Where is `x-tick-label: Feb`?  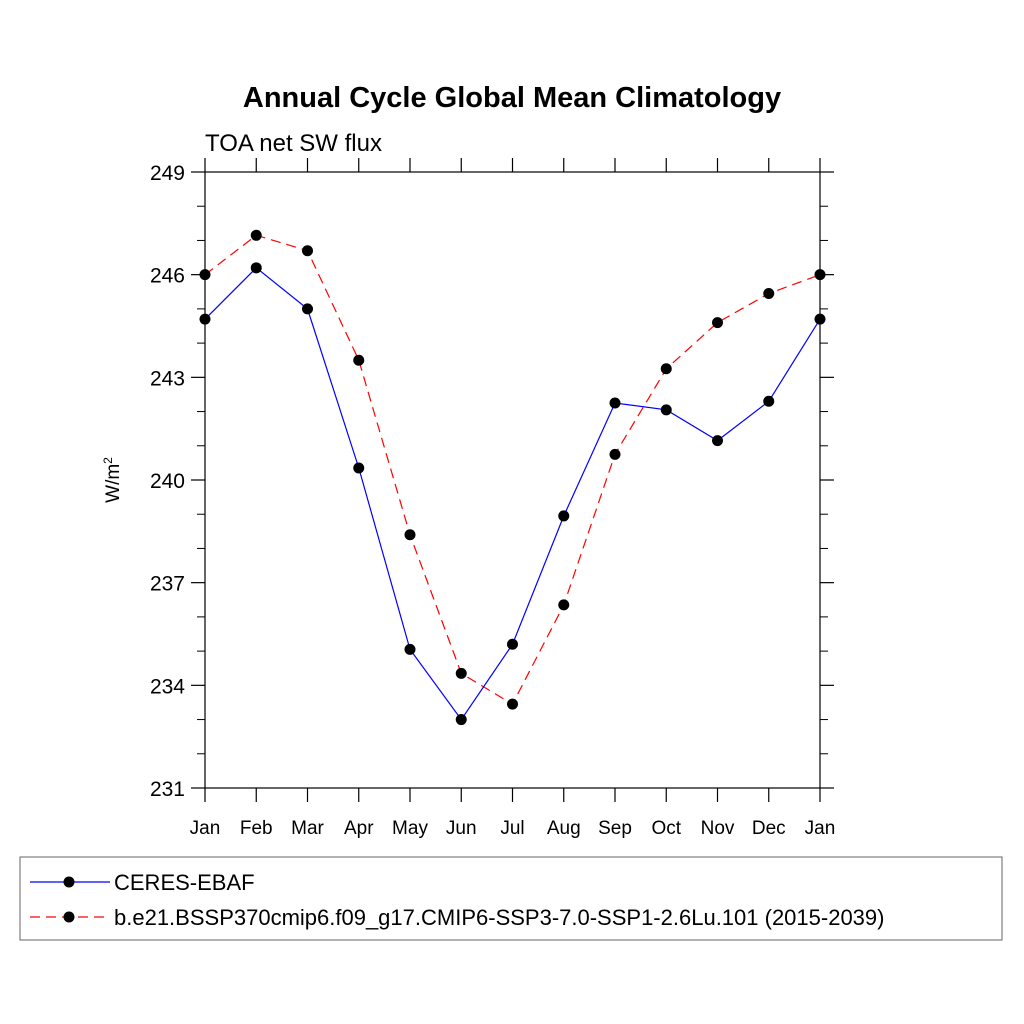
x-tick-label: Feb is located at coordinates (256, 828).